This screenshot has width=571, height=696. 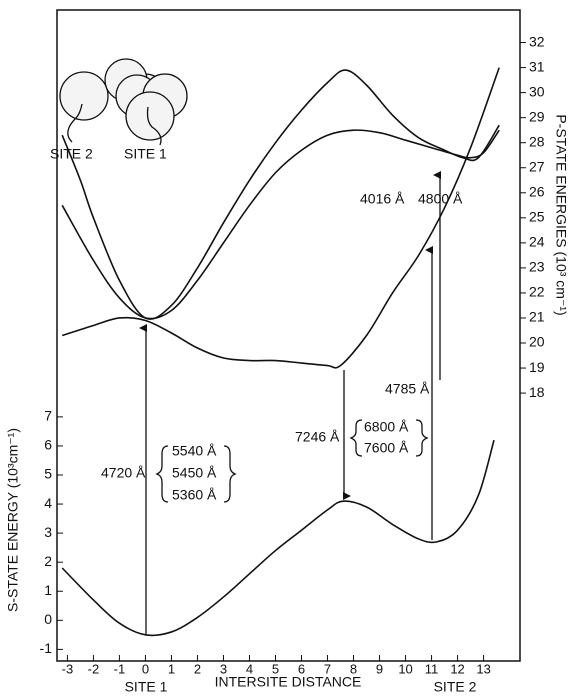 What do you see at coordinates (194, 495) in the screenshot?
I see `annotation: 5360 Å` at bounding box center [194, 495].